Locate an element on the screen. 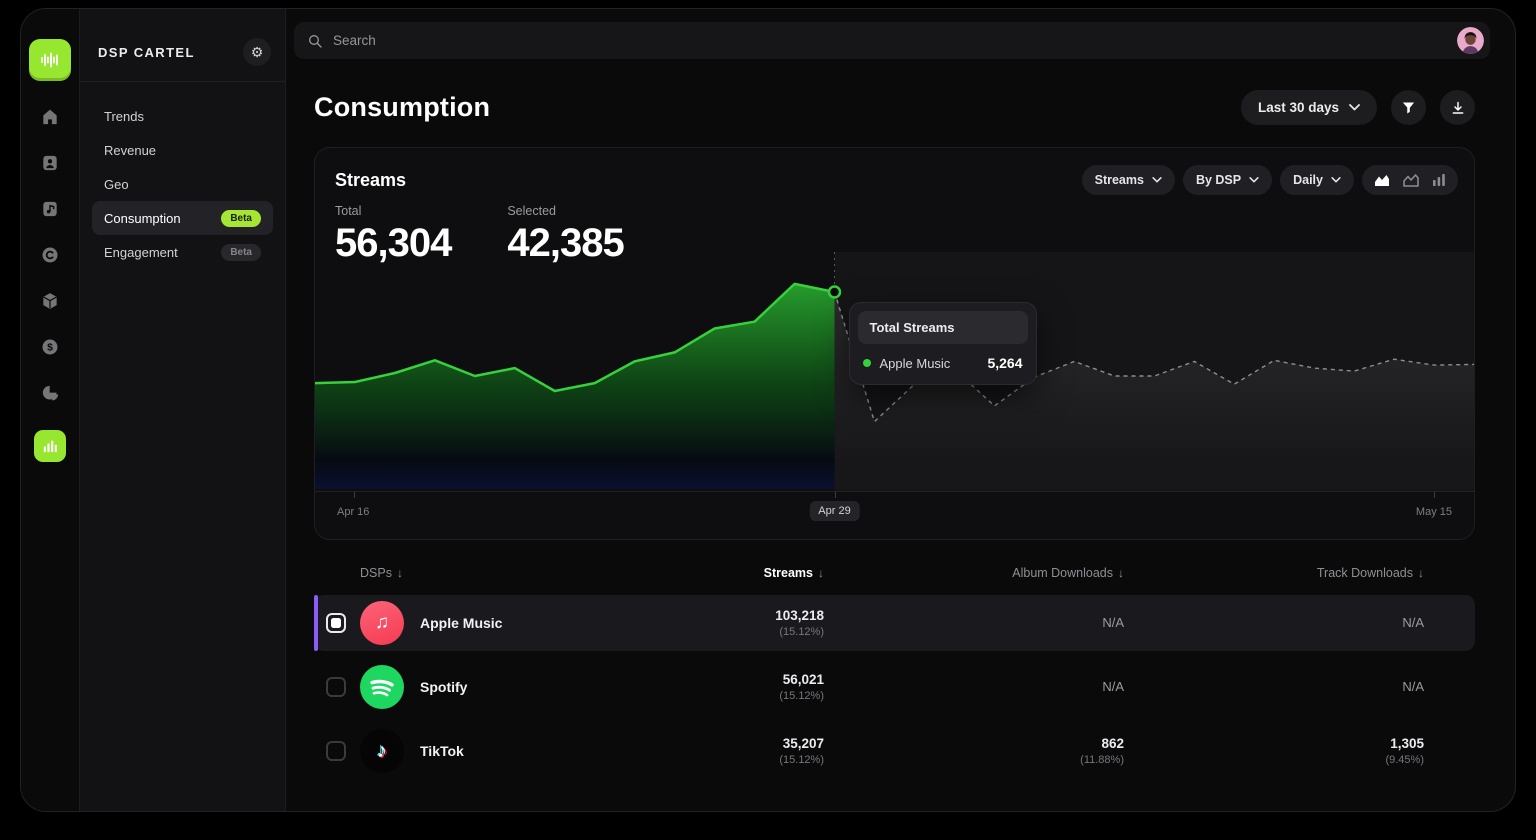  column-streams: Streams ↓ is located at coordinates (793, 573).